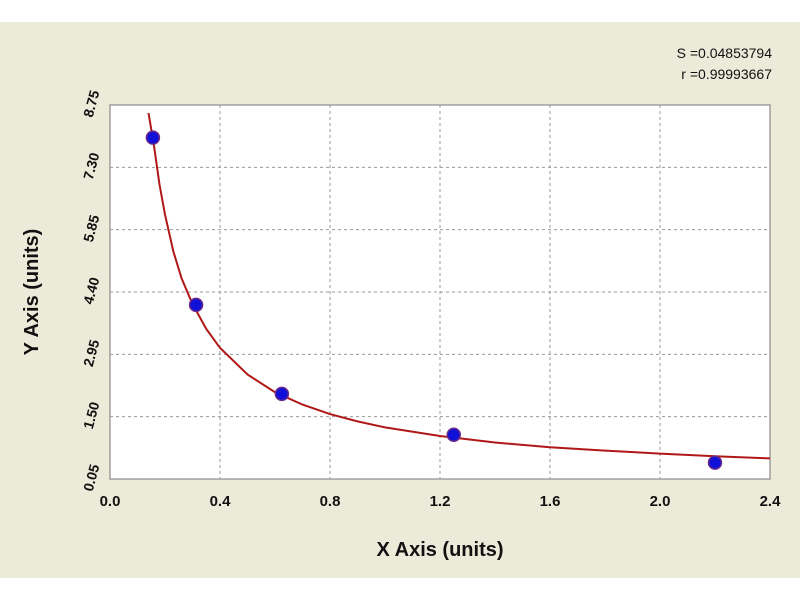 This screenshot has width=800, height=600. Describe the element at coordinates (330, 501) in the screenshot. I see `x-tick-label: 0.8` at that location.